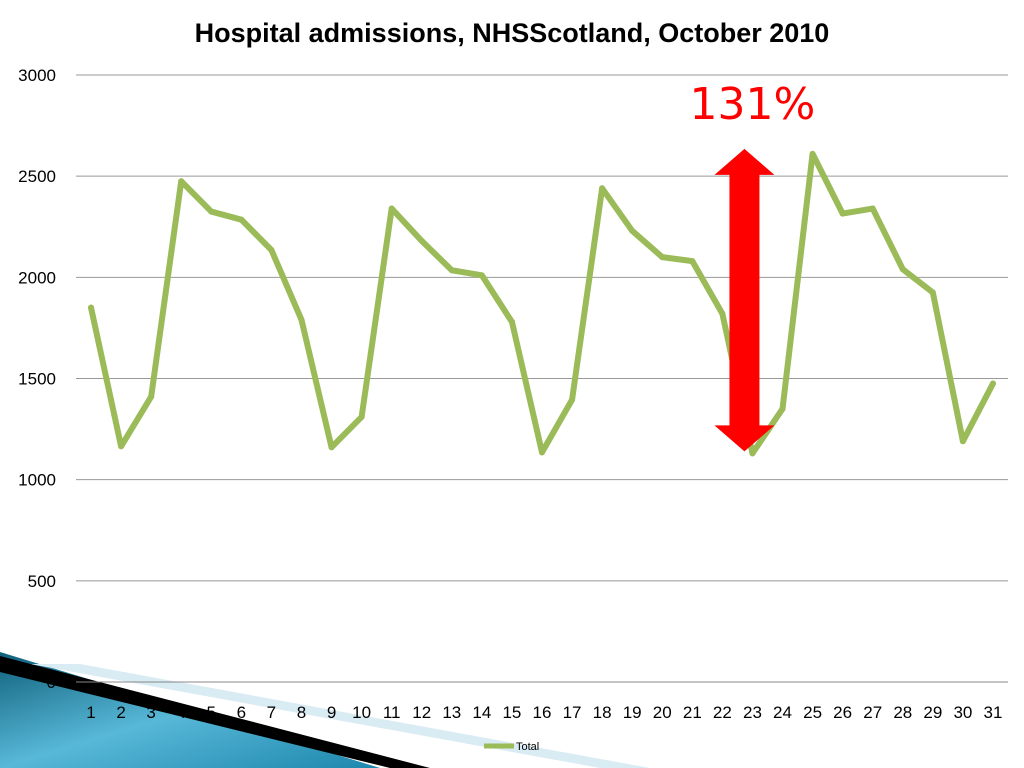 Image resolution: width=1024 pixels, height=768 pixels. I want to click on x-tick-label: 19, so click(632, 712).